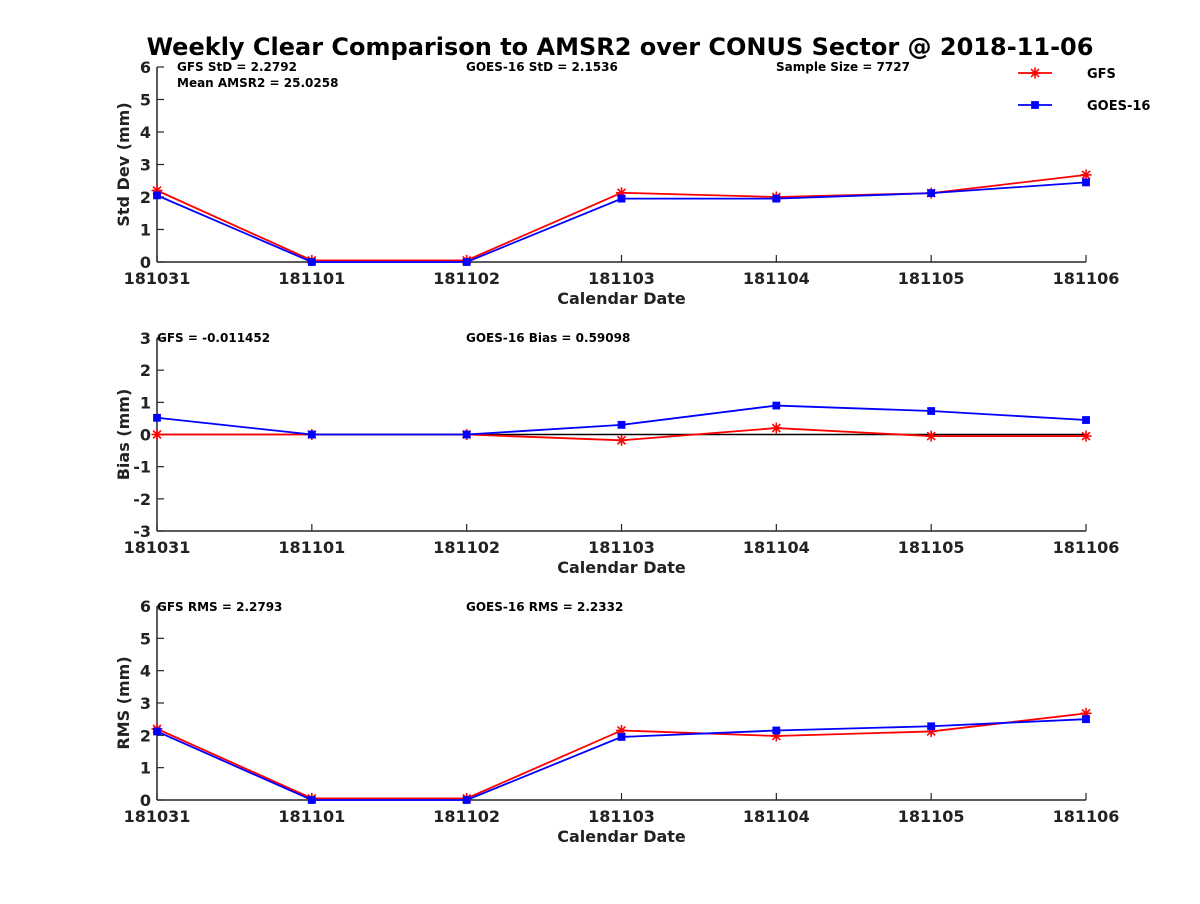 The width and height of the screenshot is (1200, 904). I want to click on bias-x-axis-label: Calendar Date, so click(621, 567).